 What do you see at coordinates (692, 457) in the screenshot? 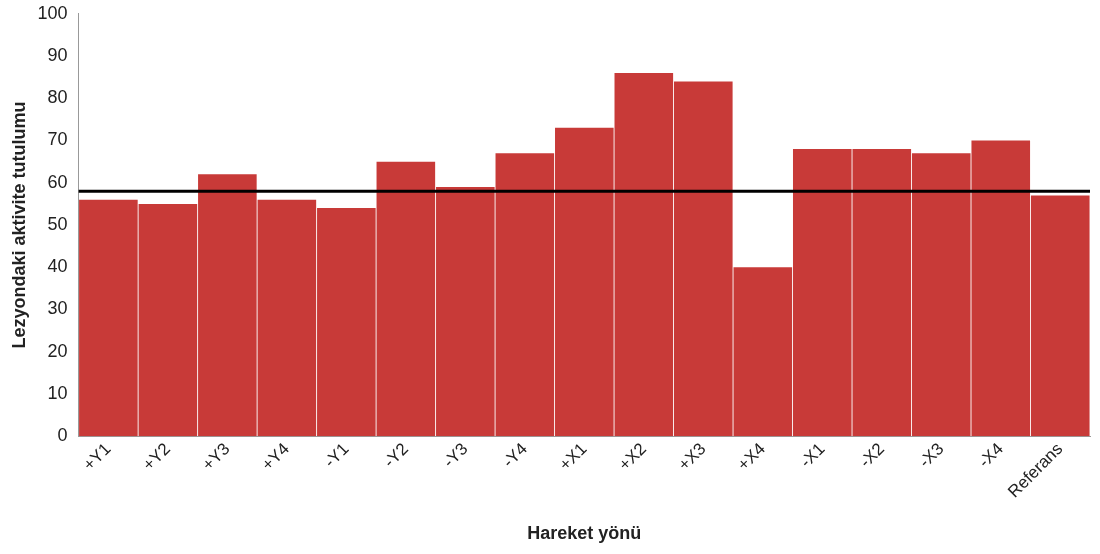
I see `x-tick-label: +X3` at bounding box center [692, 457].